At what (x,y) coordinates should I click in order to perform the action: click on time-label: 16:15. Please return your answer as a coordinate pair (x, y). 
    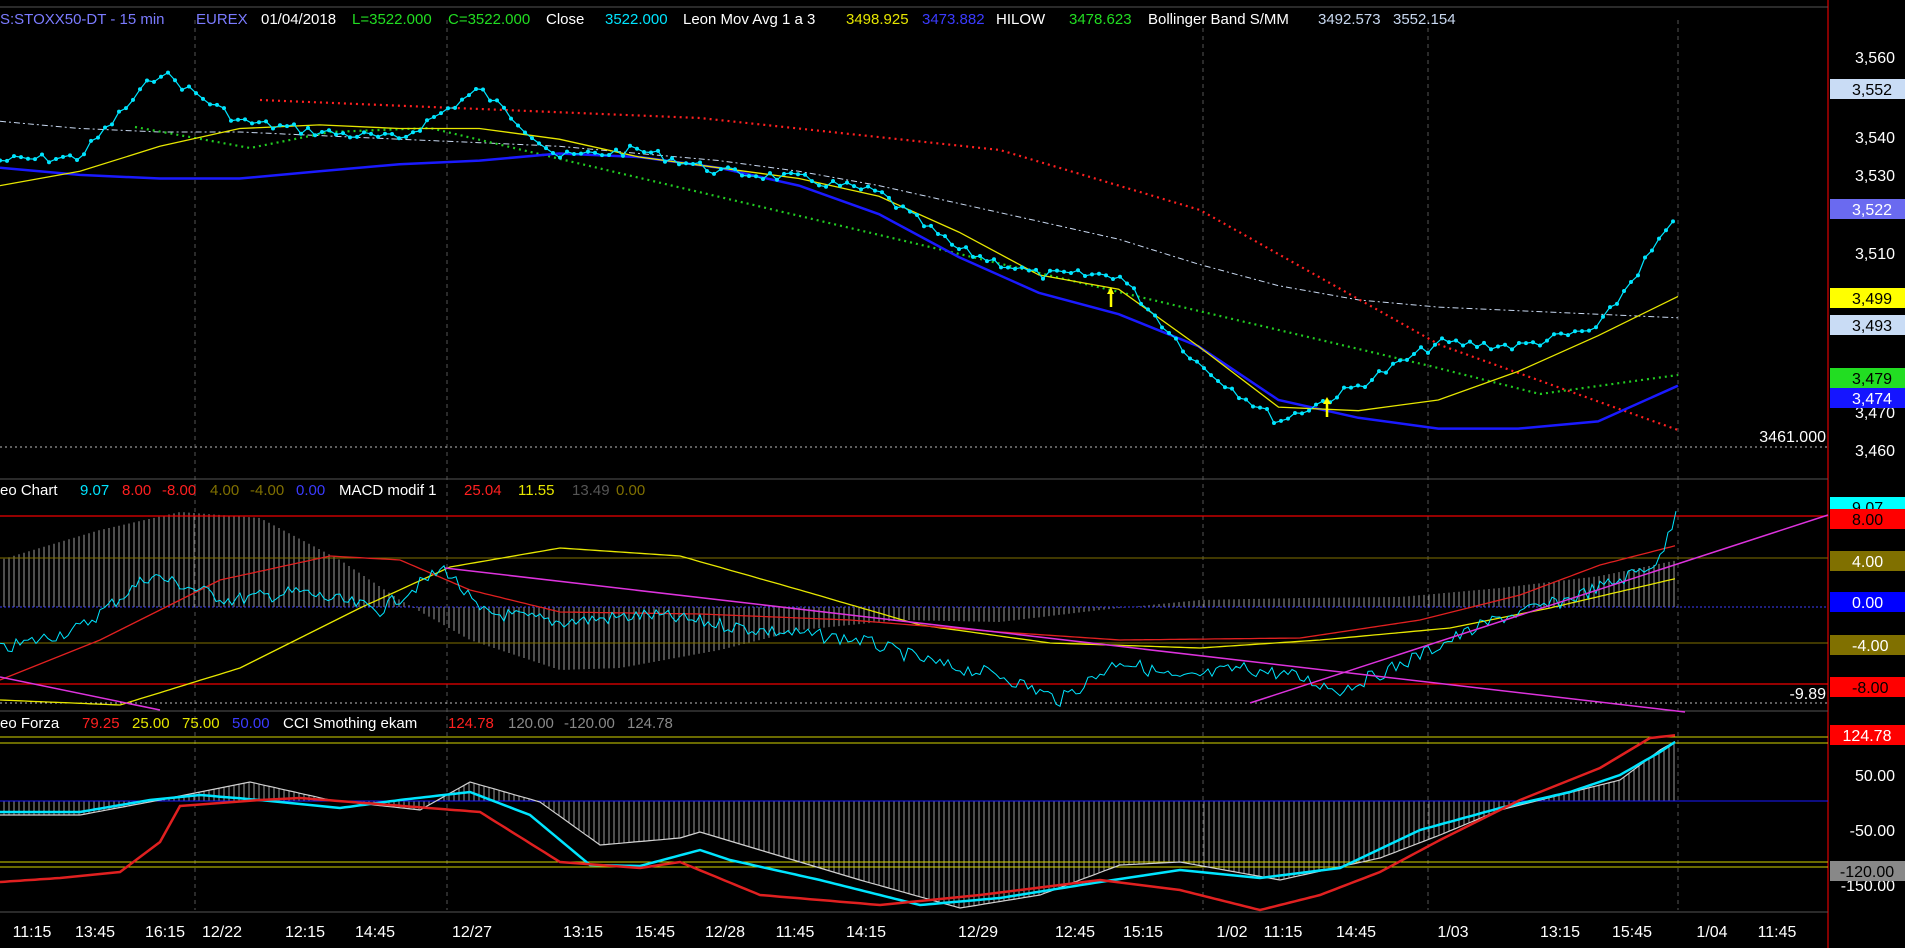
    Looking at the image, I should click on (165, 932).